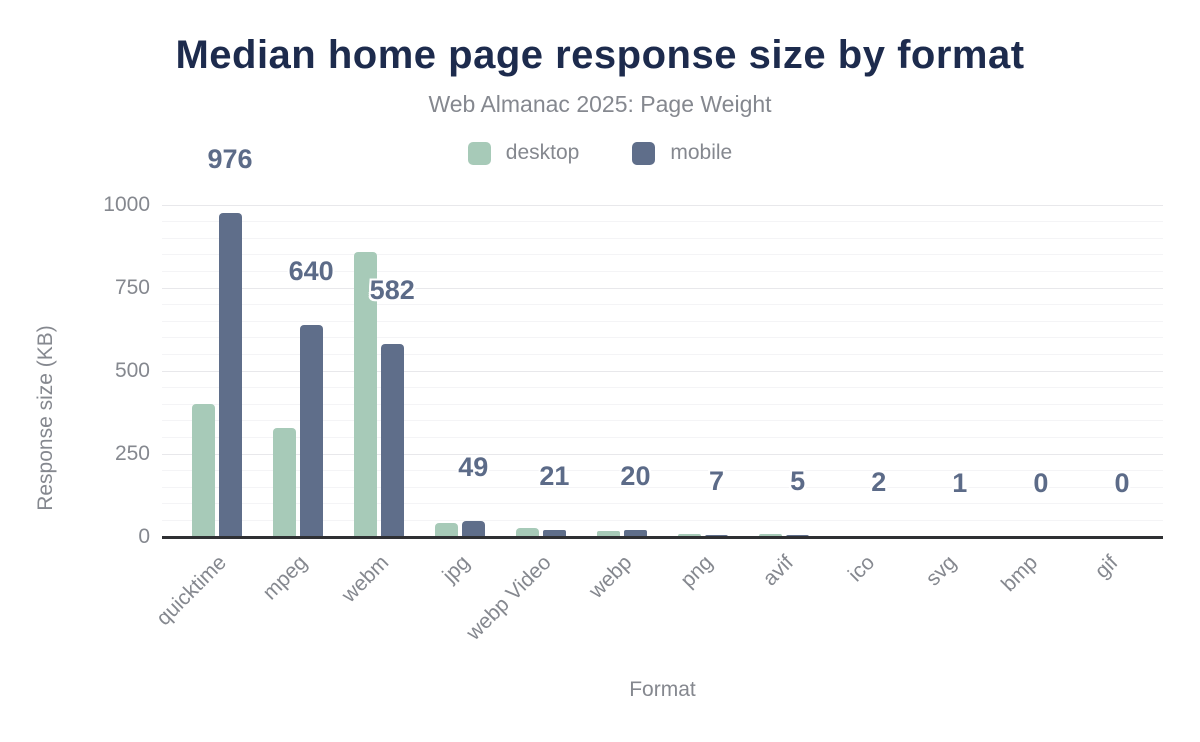 The width and height of the screenshot is (1200, 742). What do you see at coordinates (554, 533) in the screenshot?
I see `bar-mobile-webp-video` at bounding box center [554, 533].